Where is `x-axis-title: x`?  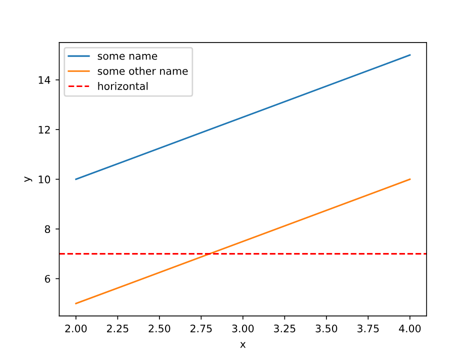 x-axis-title: x is located at coordinates (243, 345).